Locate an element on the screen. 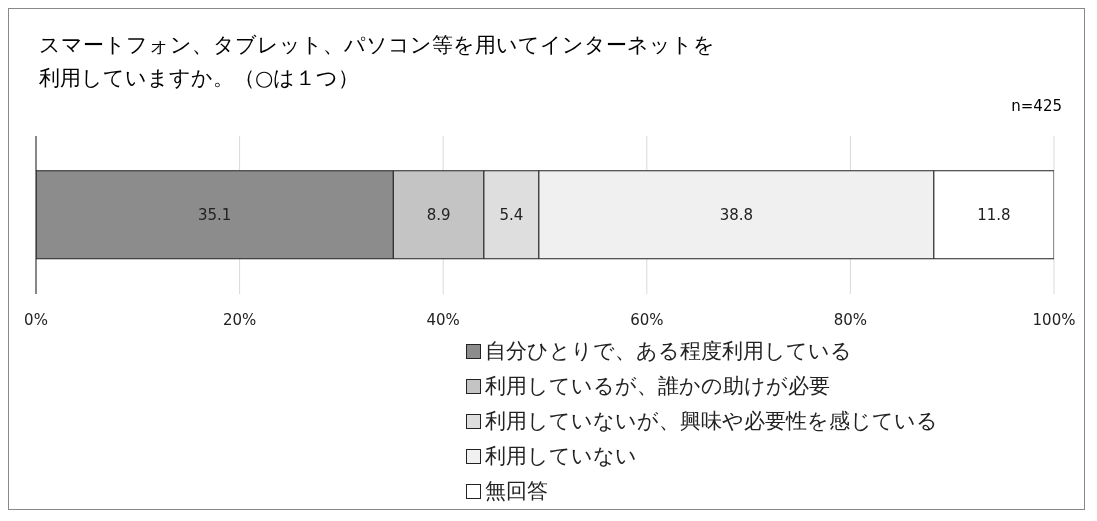 Image resolution: width=1097 pixels, height=521 pixels. x-tick-label: 100% is located at coordinates (1054, 319).